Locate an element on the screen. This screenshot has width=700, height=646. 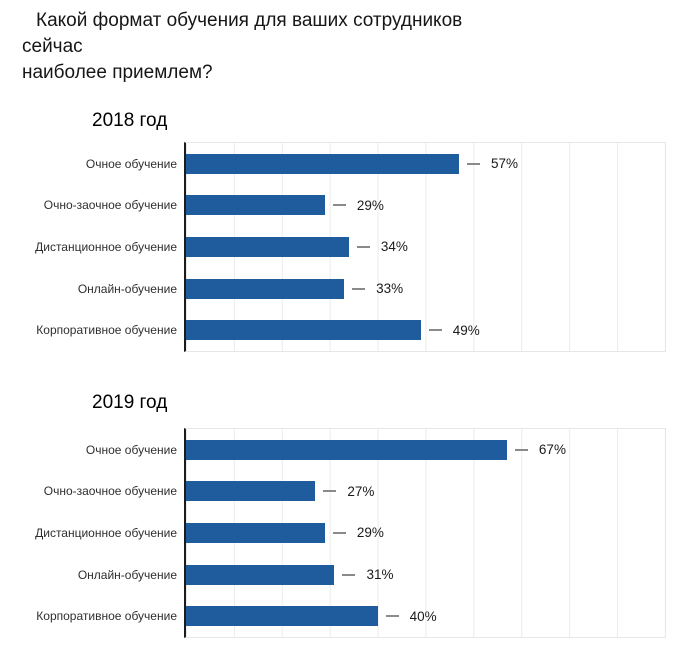
bar-2018-online is located at coordinates (265, 288).